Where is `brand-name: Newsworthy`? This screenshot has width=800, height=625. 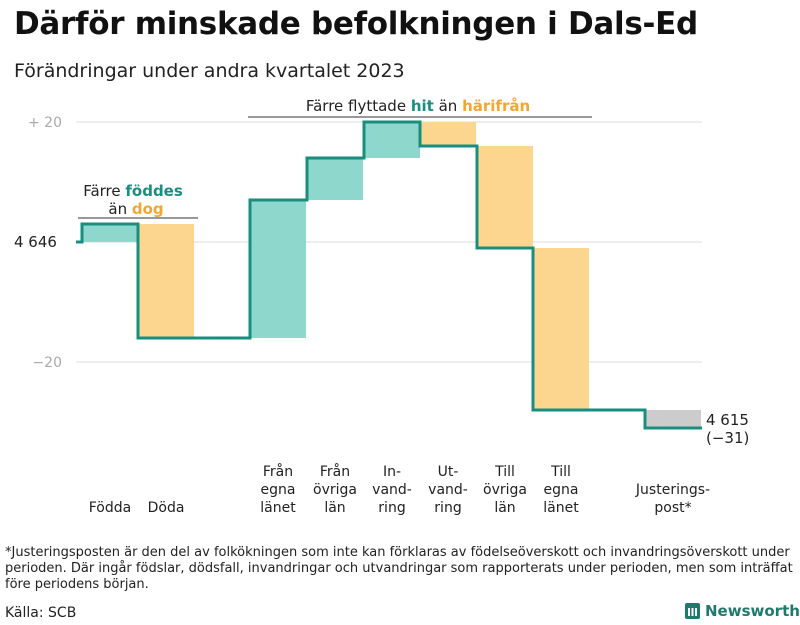
brand-name: Newsworthy is located at coordinates (752, 611).